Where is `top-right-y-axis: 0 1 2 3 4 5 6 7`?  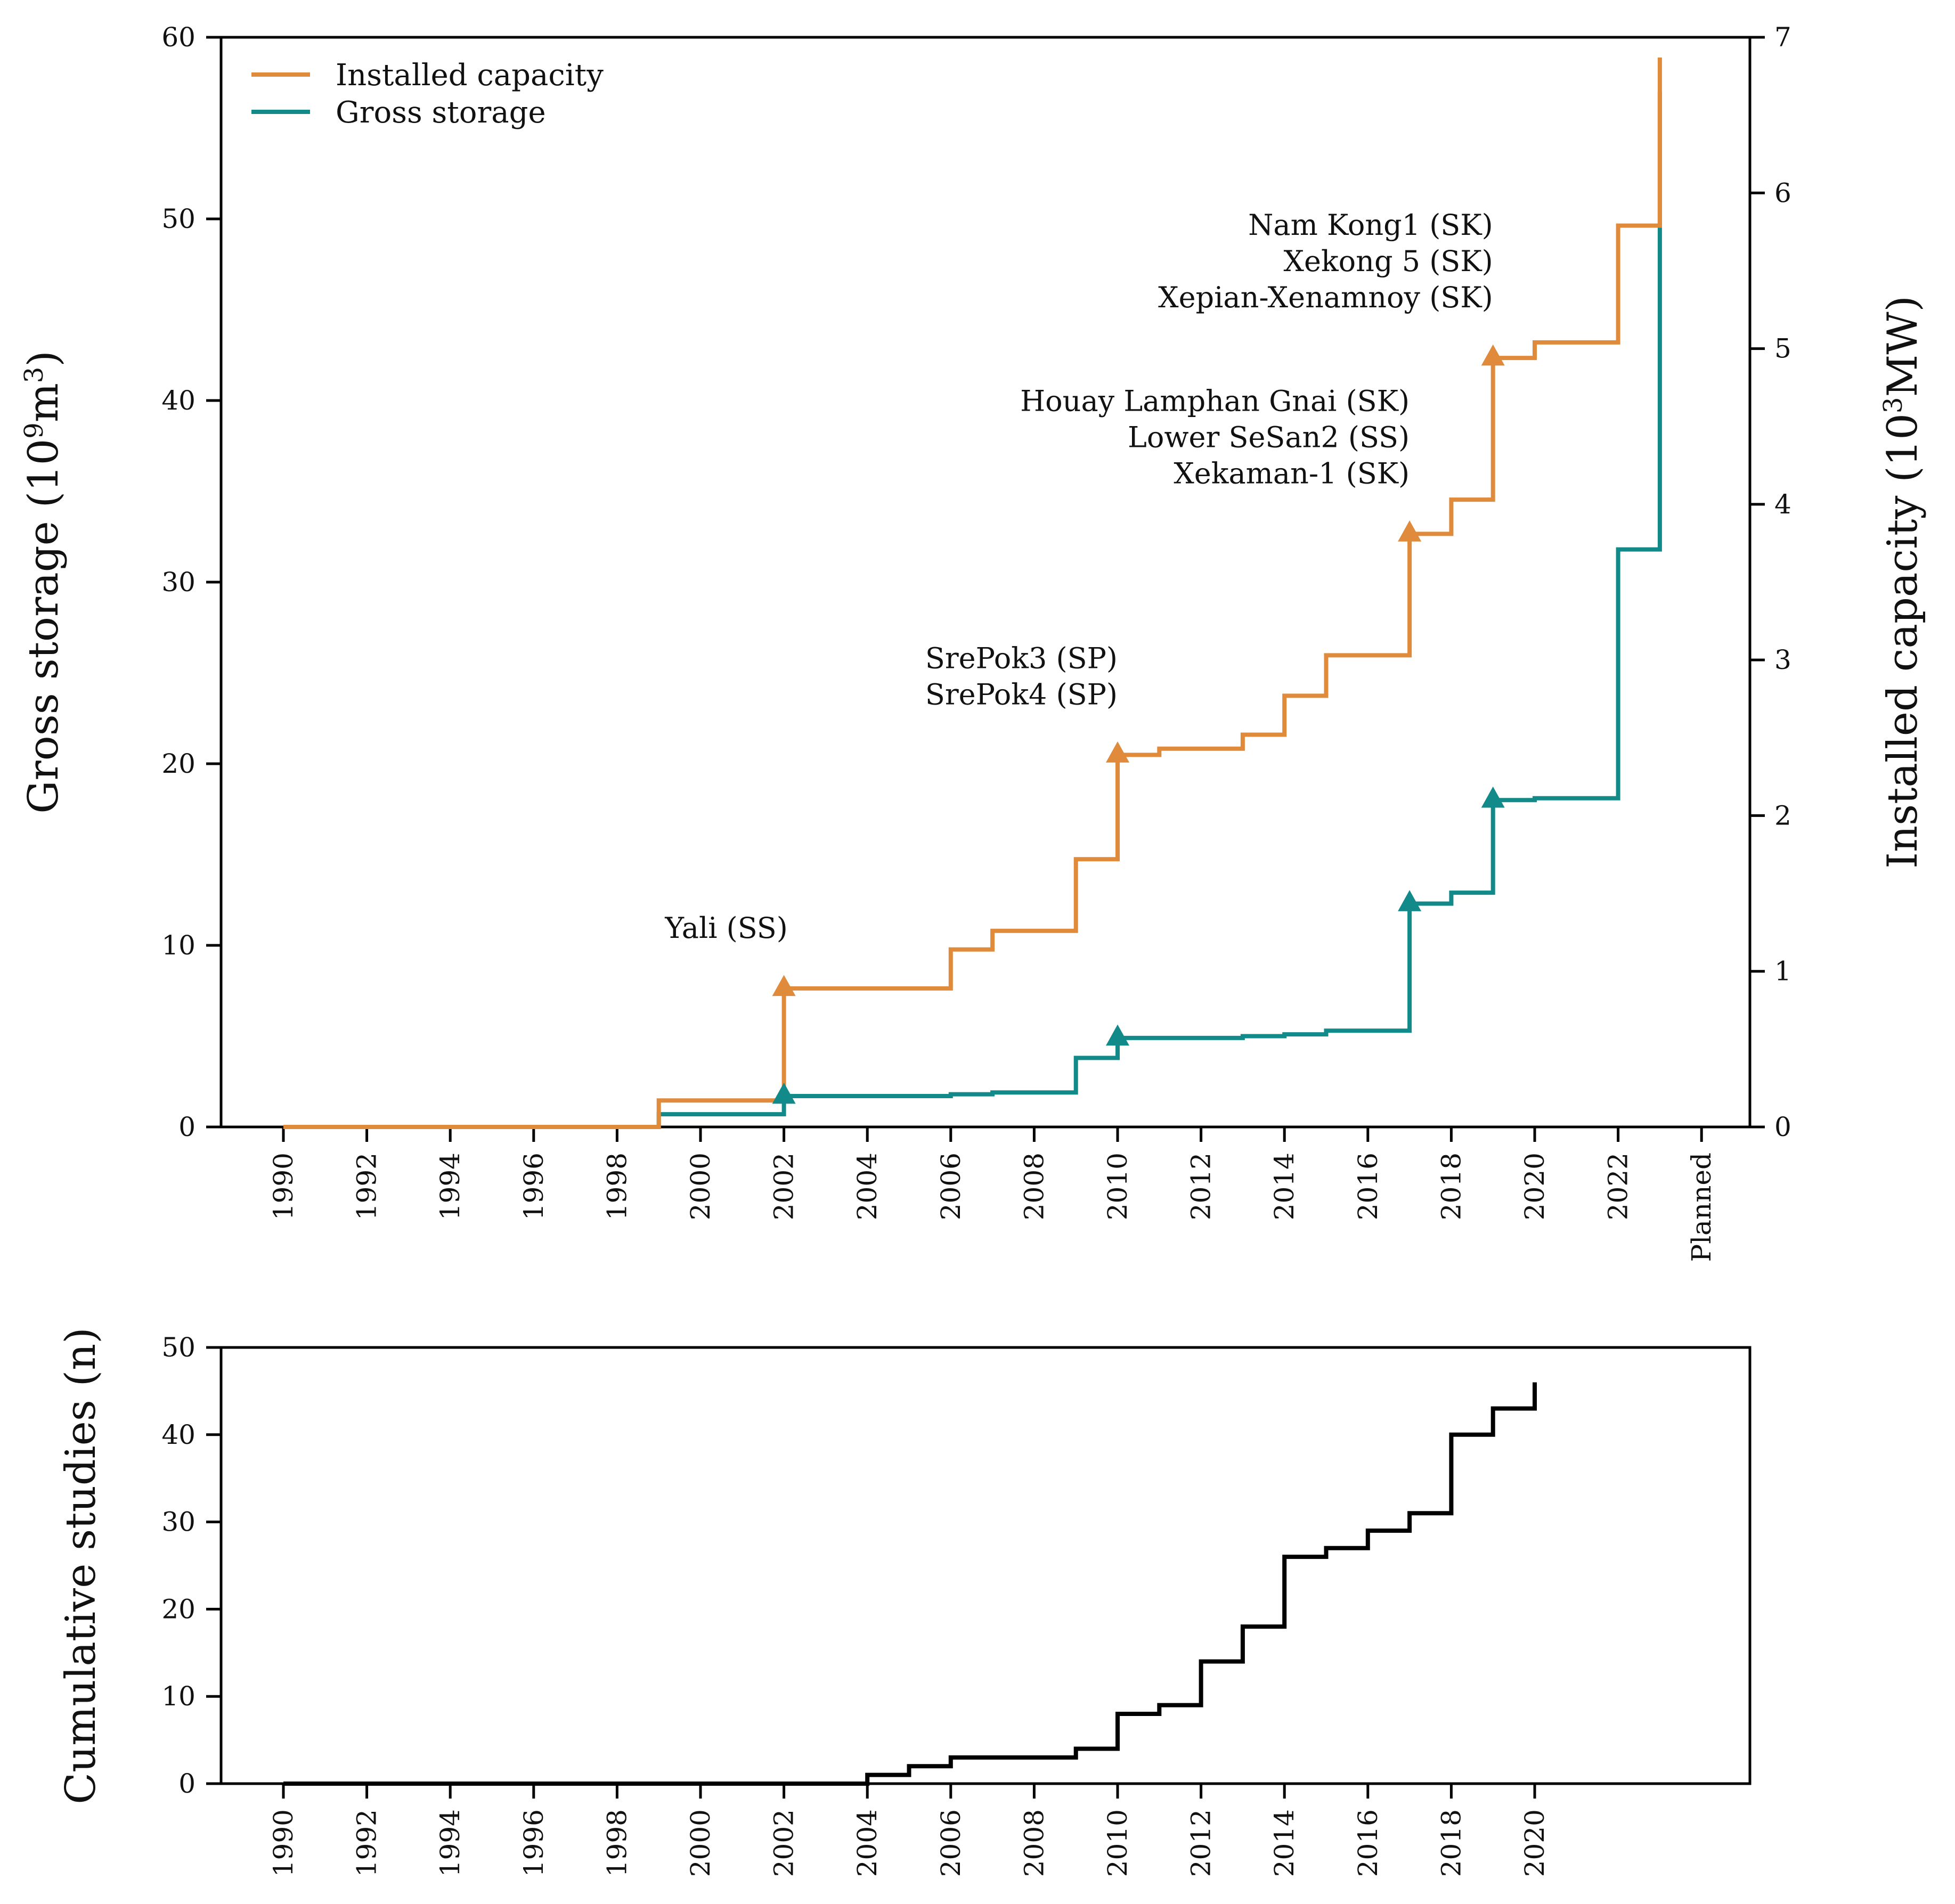
top-right-y-axis: 0 1 2 3 4 5 6 7 is located at coordinates (1771, 582).